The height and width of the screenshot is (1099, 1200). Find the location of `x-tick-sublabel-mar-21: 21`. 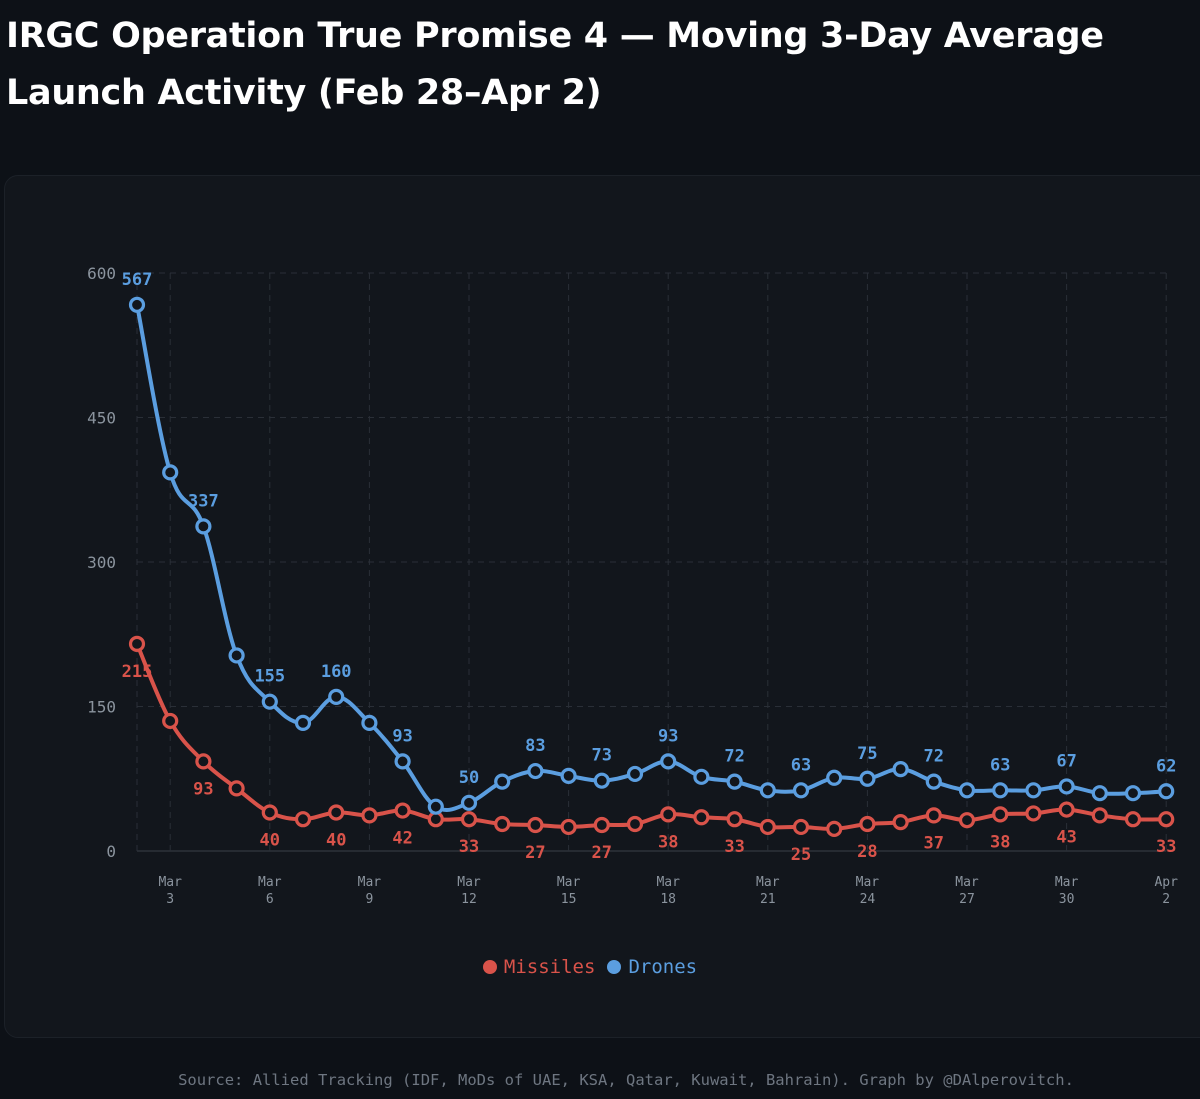

x-tick-sublabel-mar-21: 21 is located at coordinates (768, 899).